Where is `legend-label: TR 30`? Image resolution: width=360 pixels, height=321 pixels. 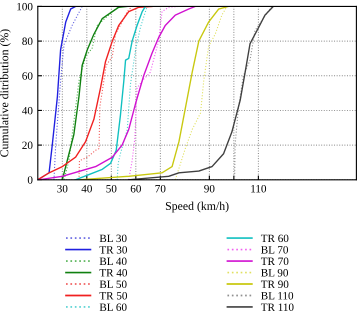 legend-label: TR 30 is located at coordinates (114, 250).